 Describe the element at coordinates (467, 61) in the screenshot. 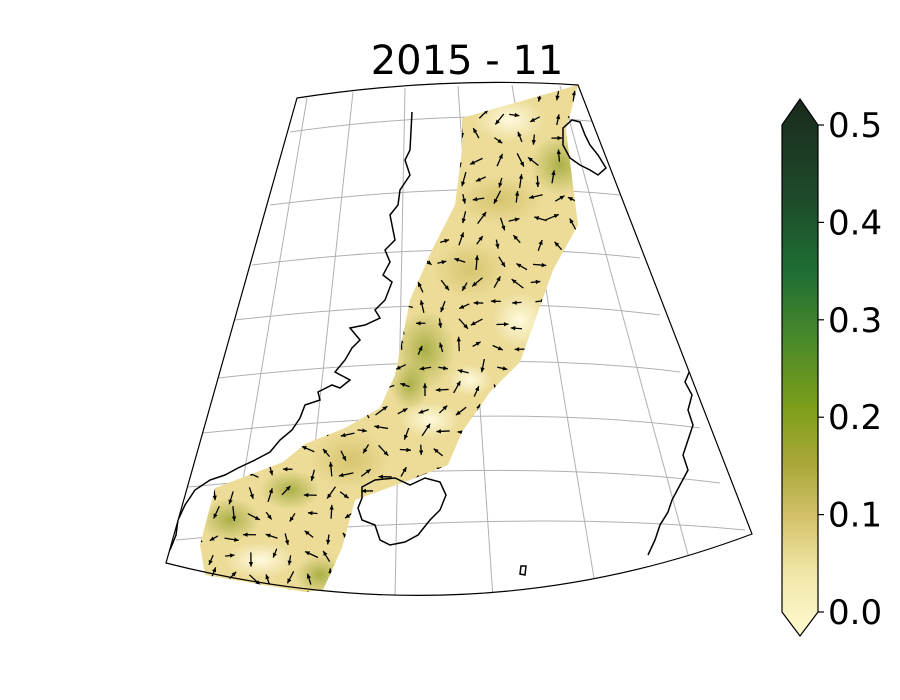

I see `map-title: 2015 - 11` at that location.